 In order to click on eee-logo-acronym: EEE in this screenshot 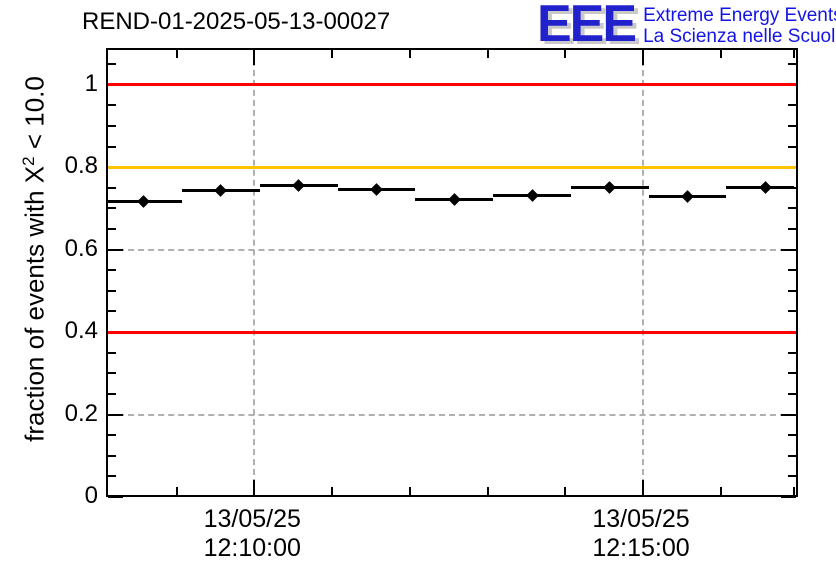, I will do `click(587, 26)`.